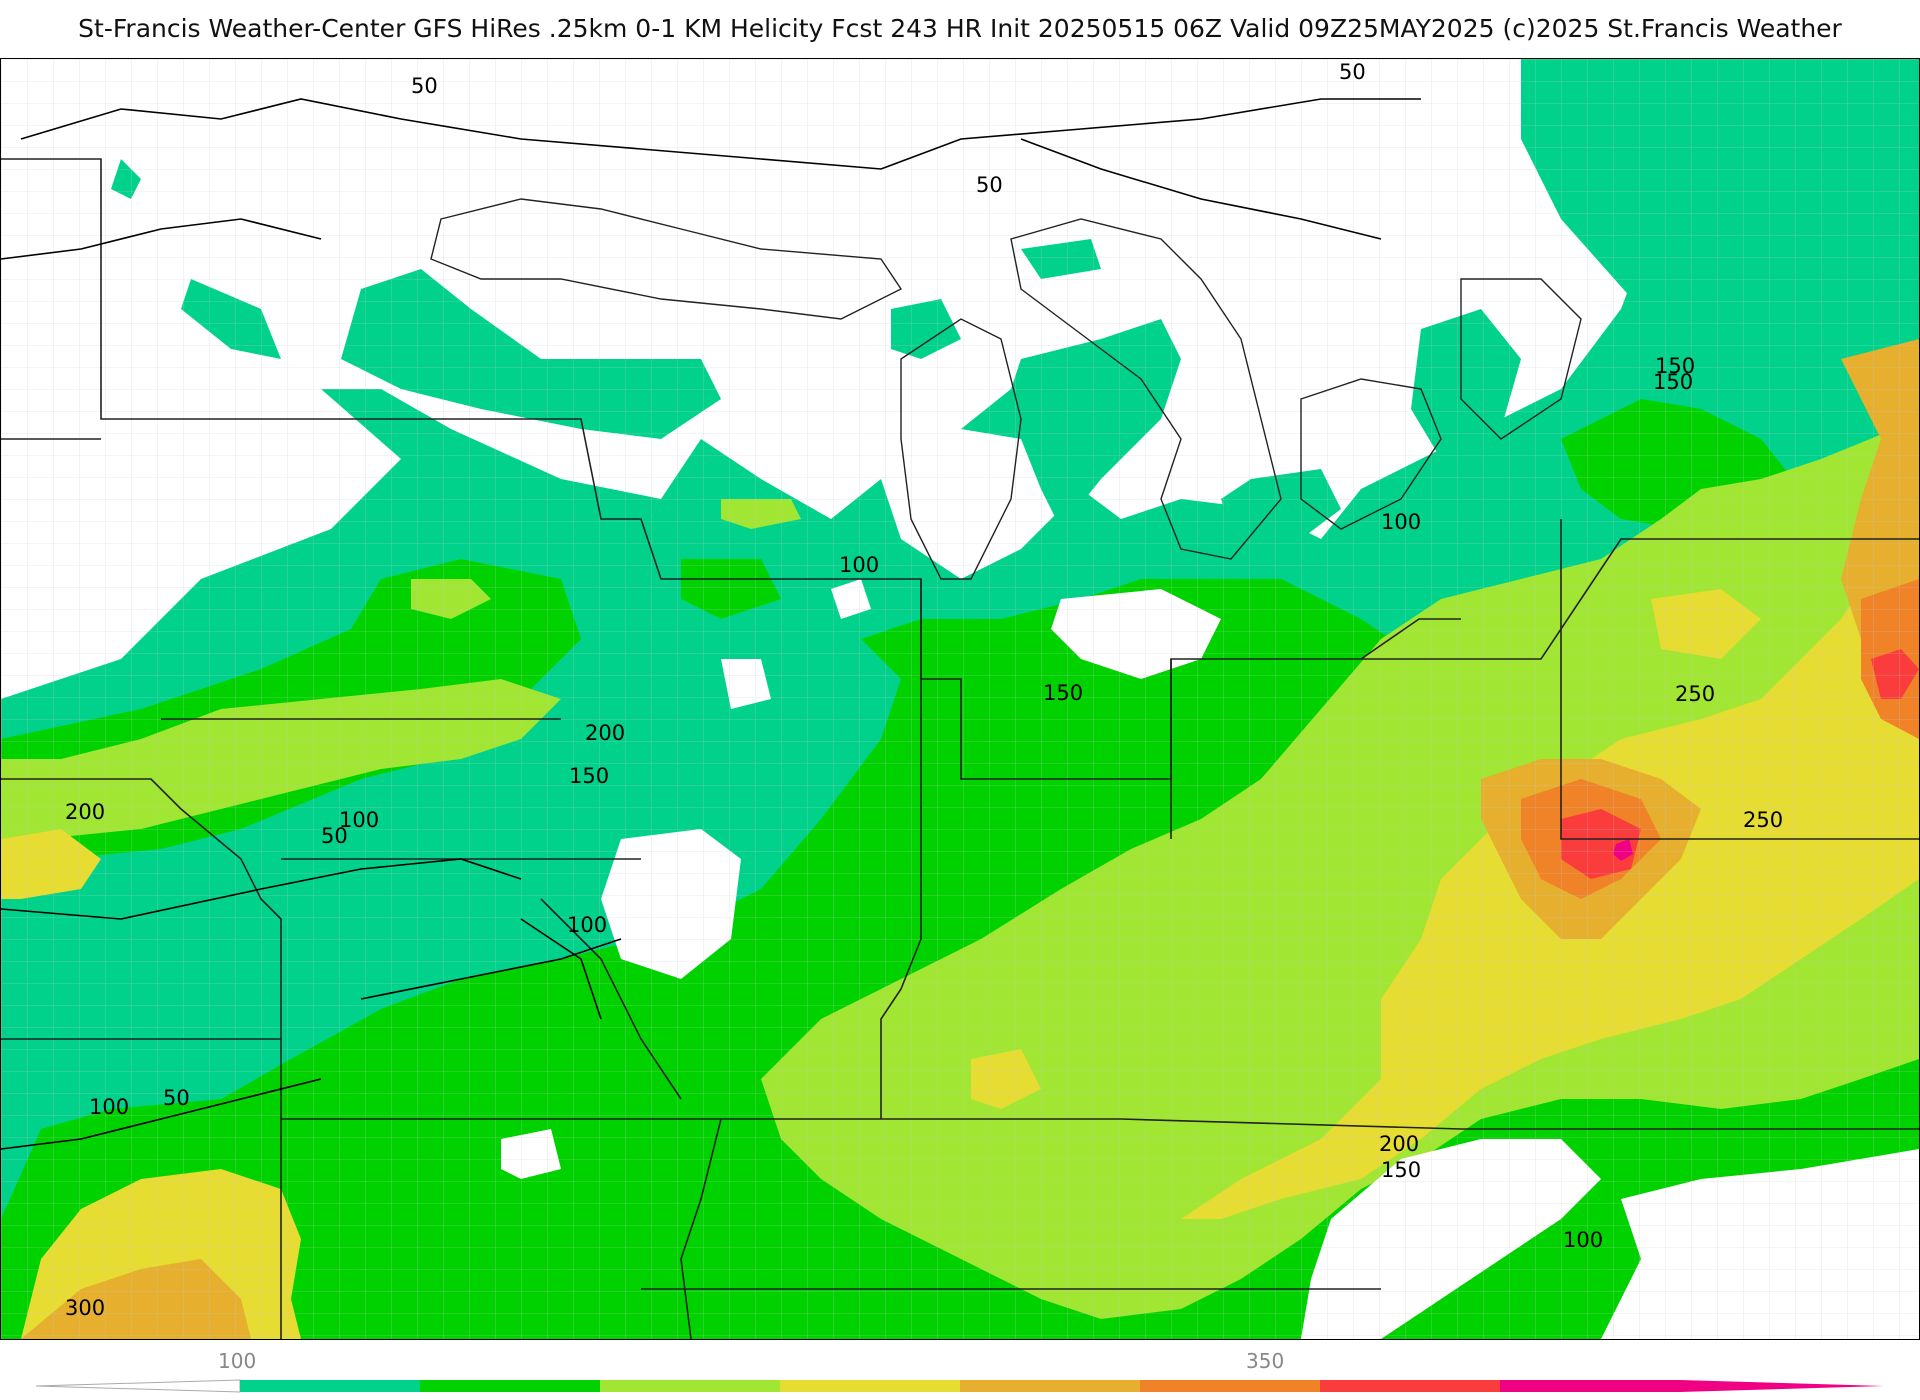 The width and height of the screenshot is (1920, 1400). I want to click on legend-tick-label: 350, so click(1265, 1361).